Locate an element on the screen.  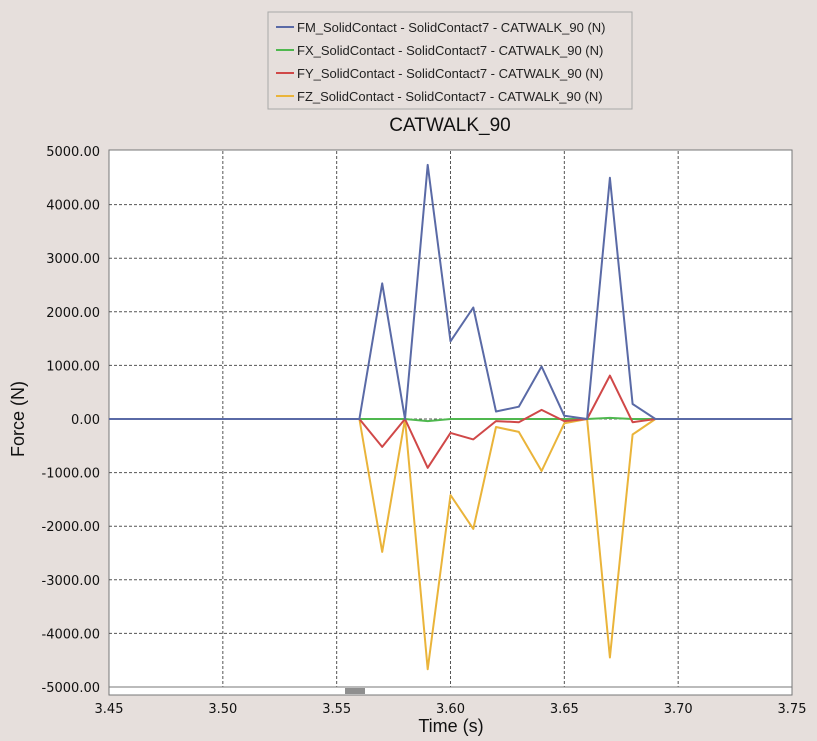
y-tick-label: 0.00 is located at coordinates (85, 420).